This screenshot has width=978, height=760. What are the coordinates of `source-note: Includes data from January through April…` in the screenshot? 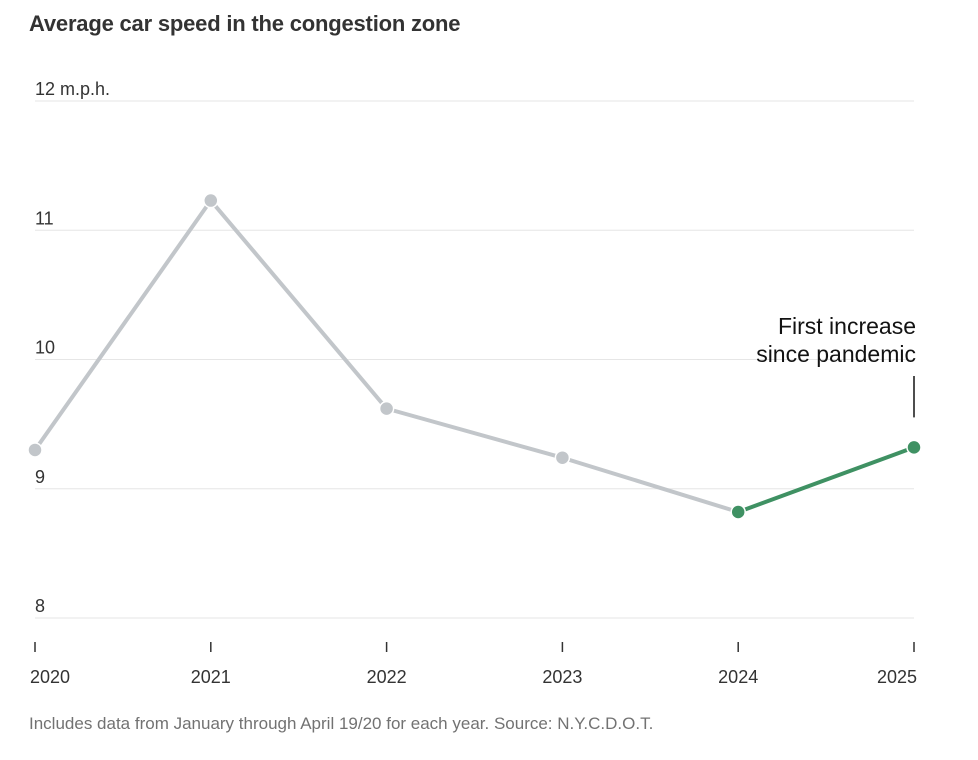 It's located at (341, 723).